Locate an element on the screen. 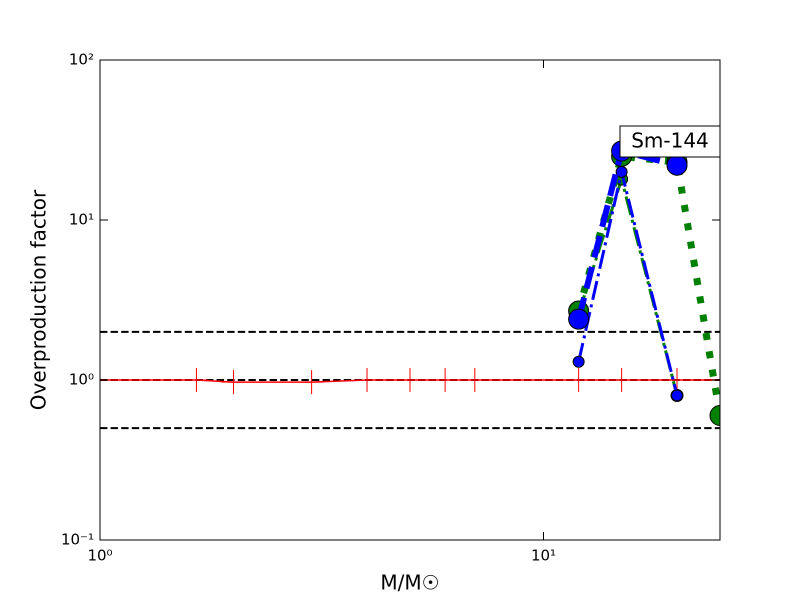  y-tick-label: 10¹ is located at coordinates (81, 220).